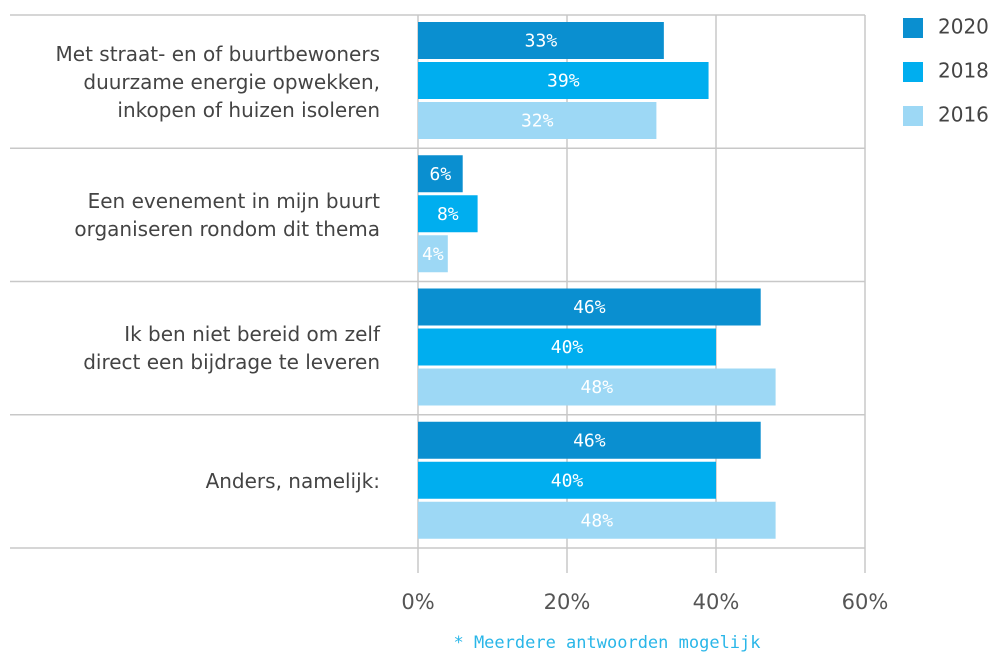 The image size is (993, 655). What do you see at coordinates (963, 115) in the screenshot?
I see `legend-label: 2016` at bounding box center [963, 115].